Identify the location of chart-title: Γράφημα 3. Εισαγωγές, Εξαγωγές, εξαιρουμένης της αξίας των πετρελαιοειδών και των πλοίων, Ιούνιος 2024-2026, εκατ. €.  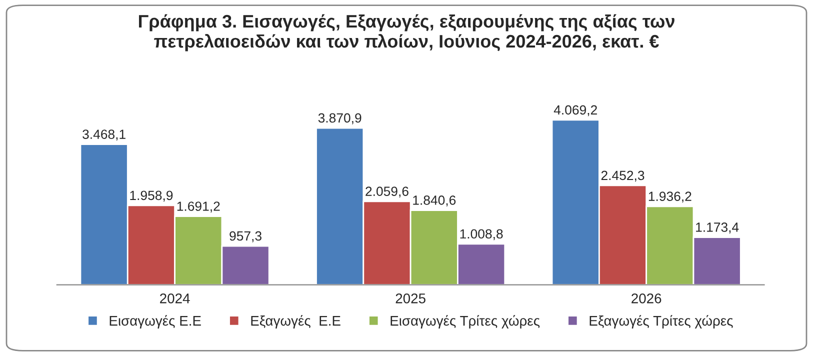
(406, 33).